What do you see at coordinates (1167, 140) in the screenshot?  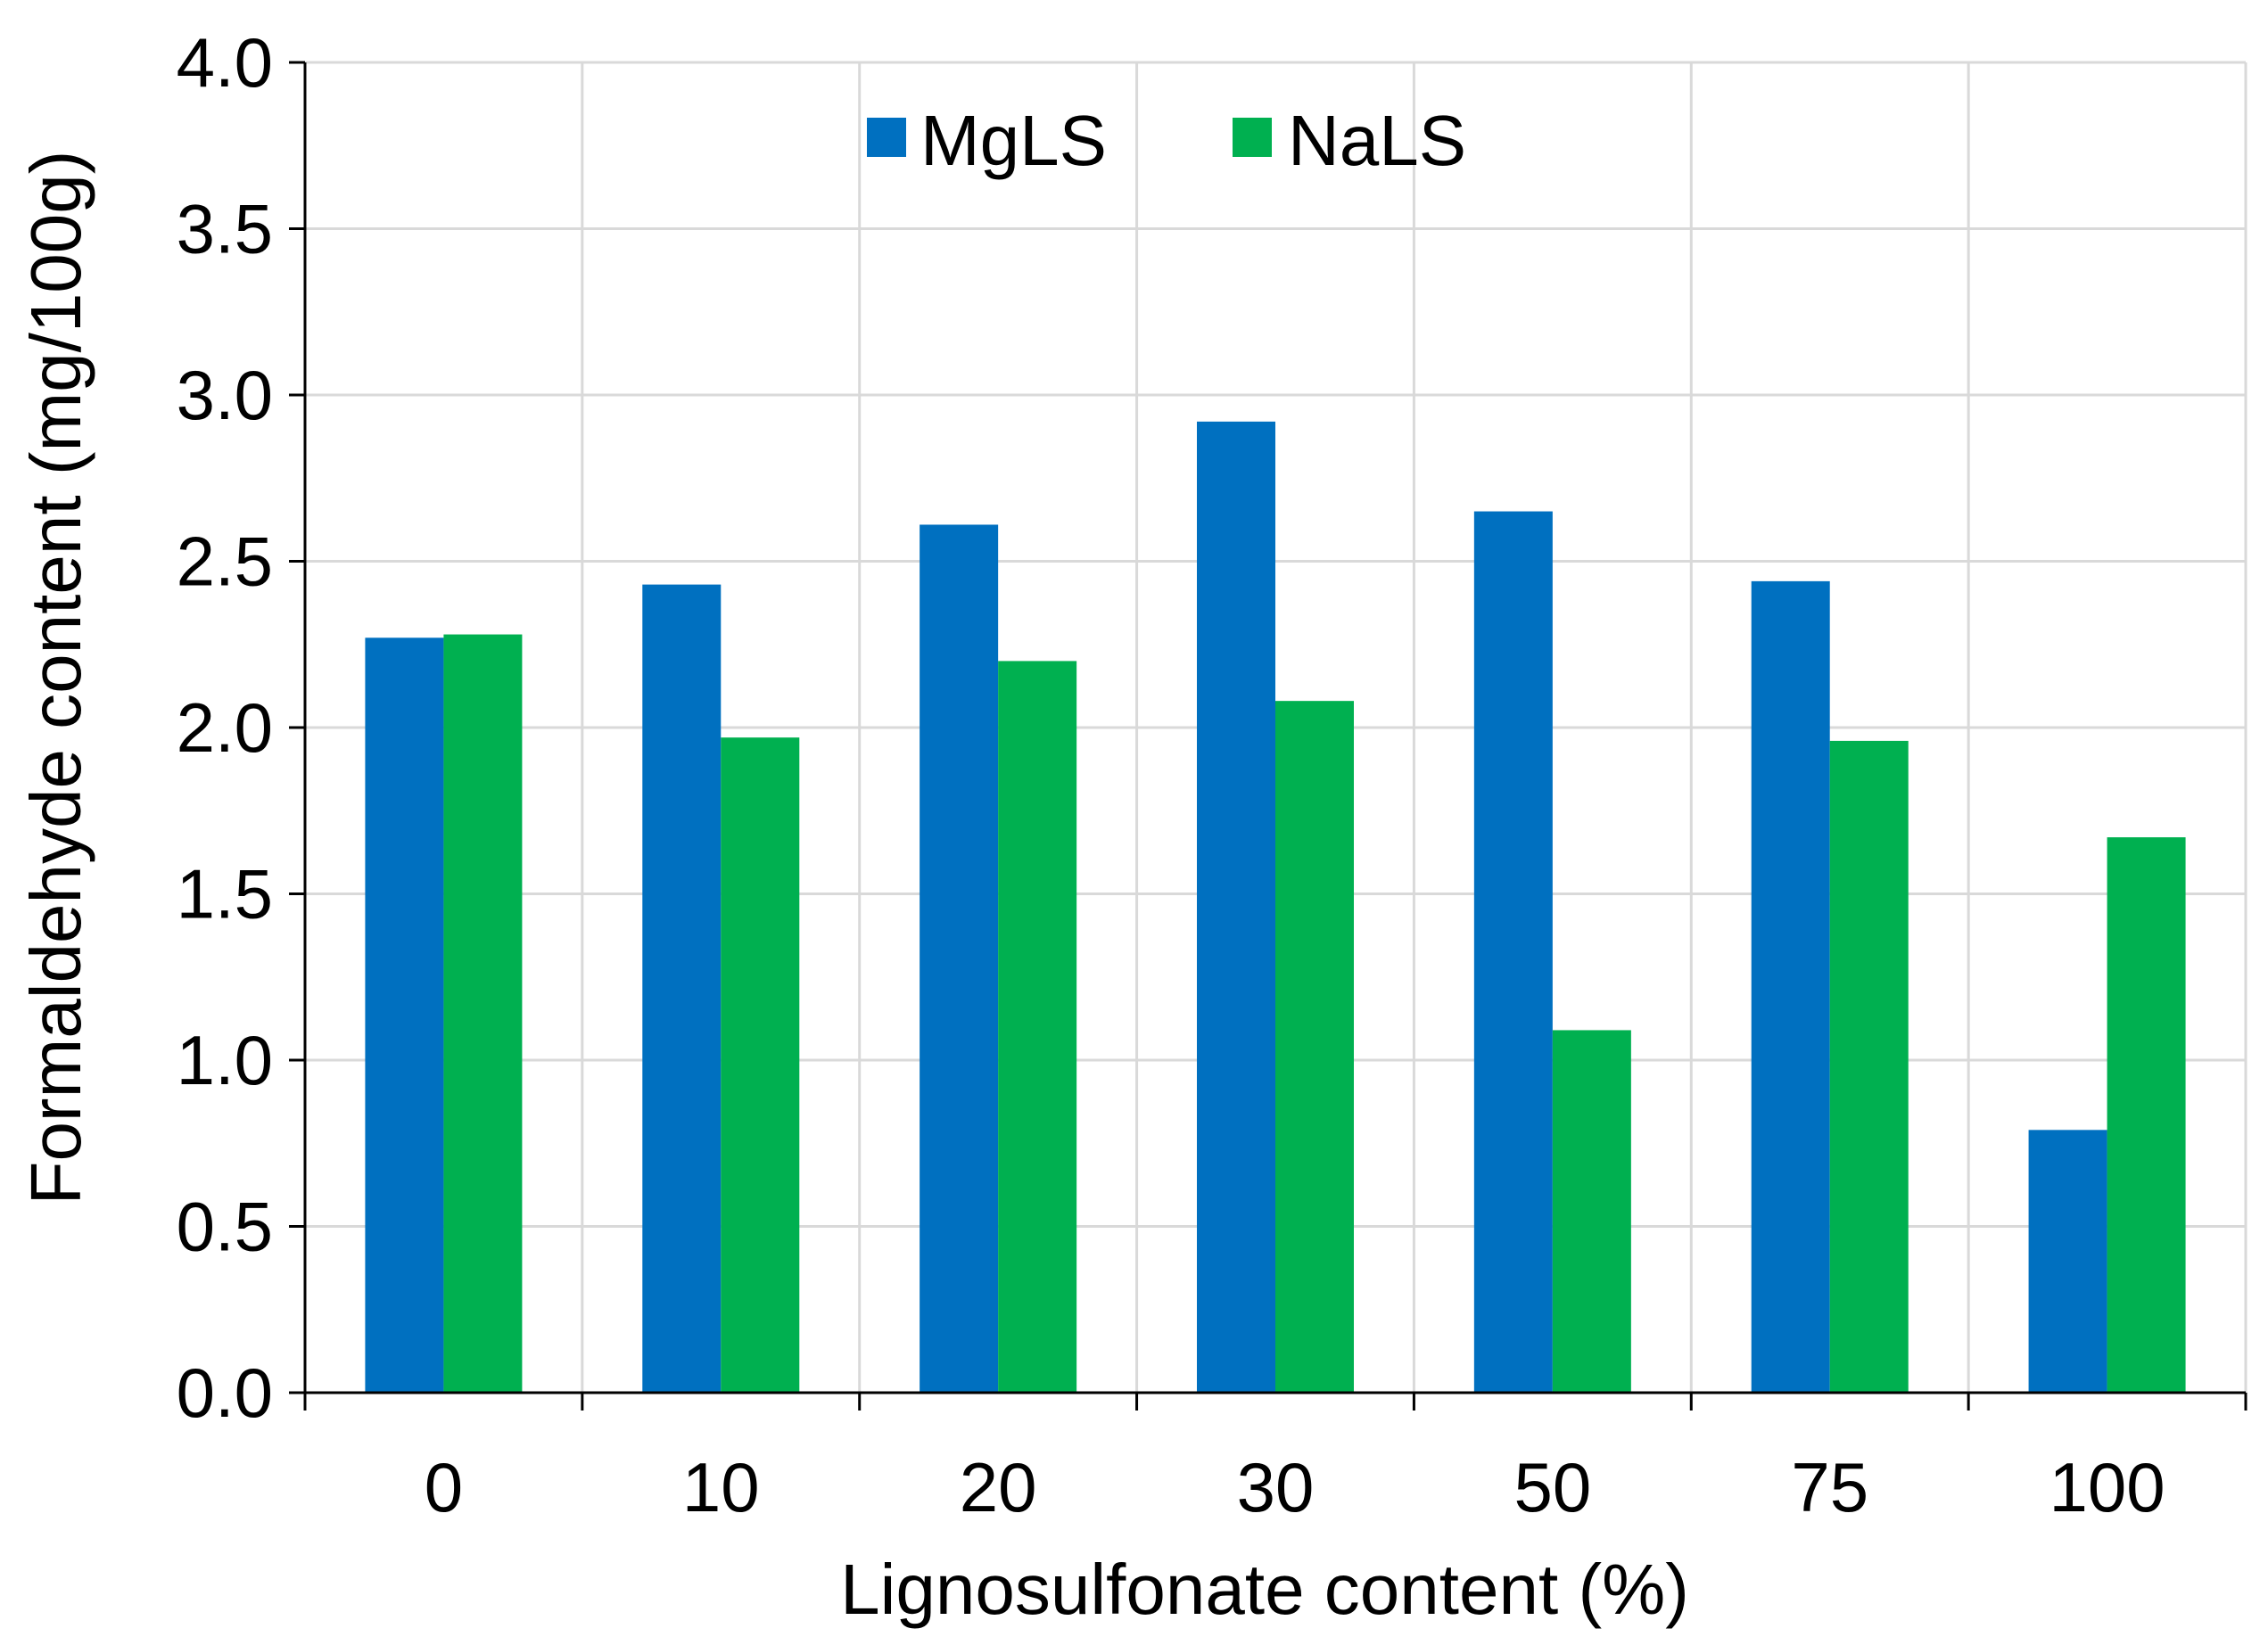 I see `legend: MgLS NaLS` at bounding box center [1167, 140].